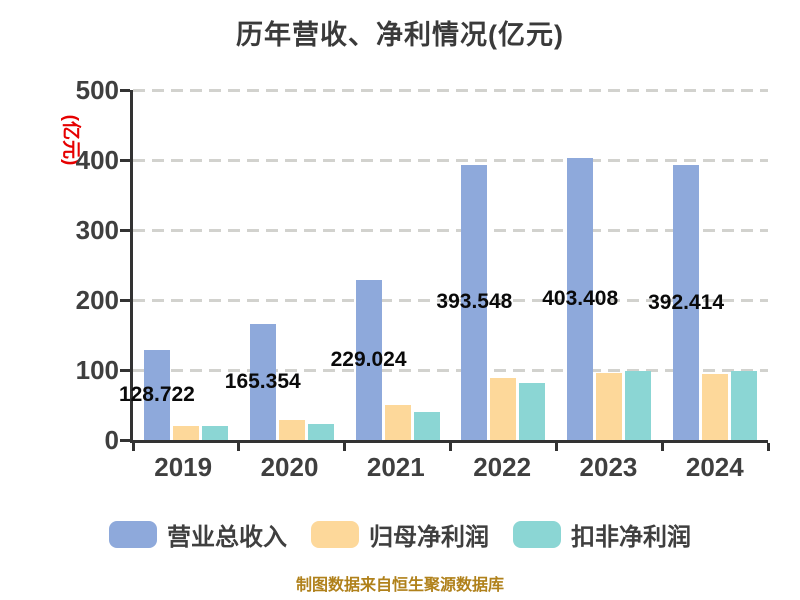 The height and width of the screenshot is (600, 800). I want to click on x-axis-label-2023: 2023, so click(608, 467).